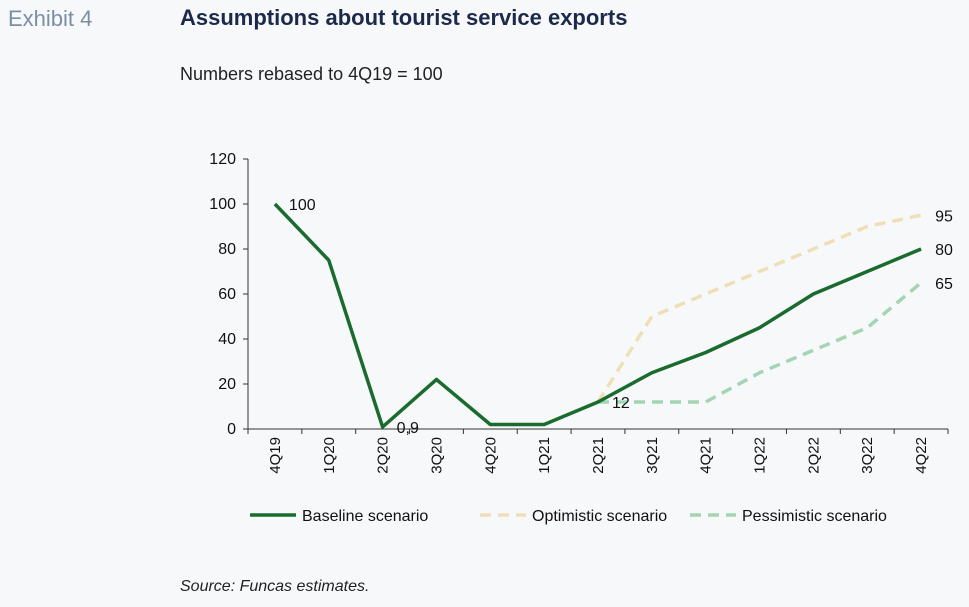 This screenshot has height=607, width=969. I want to click on x-tick-label: 2Q21, so click(598, 455).